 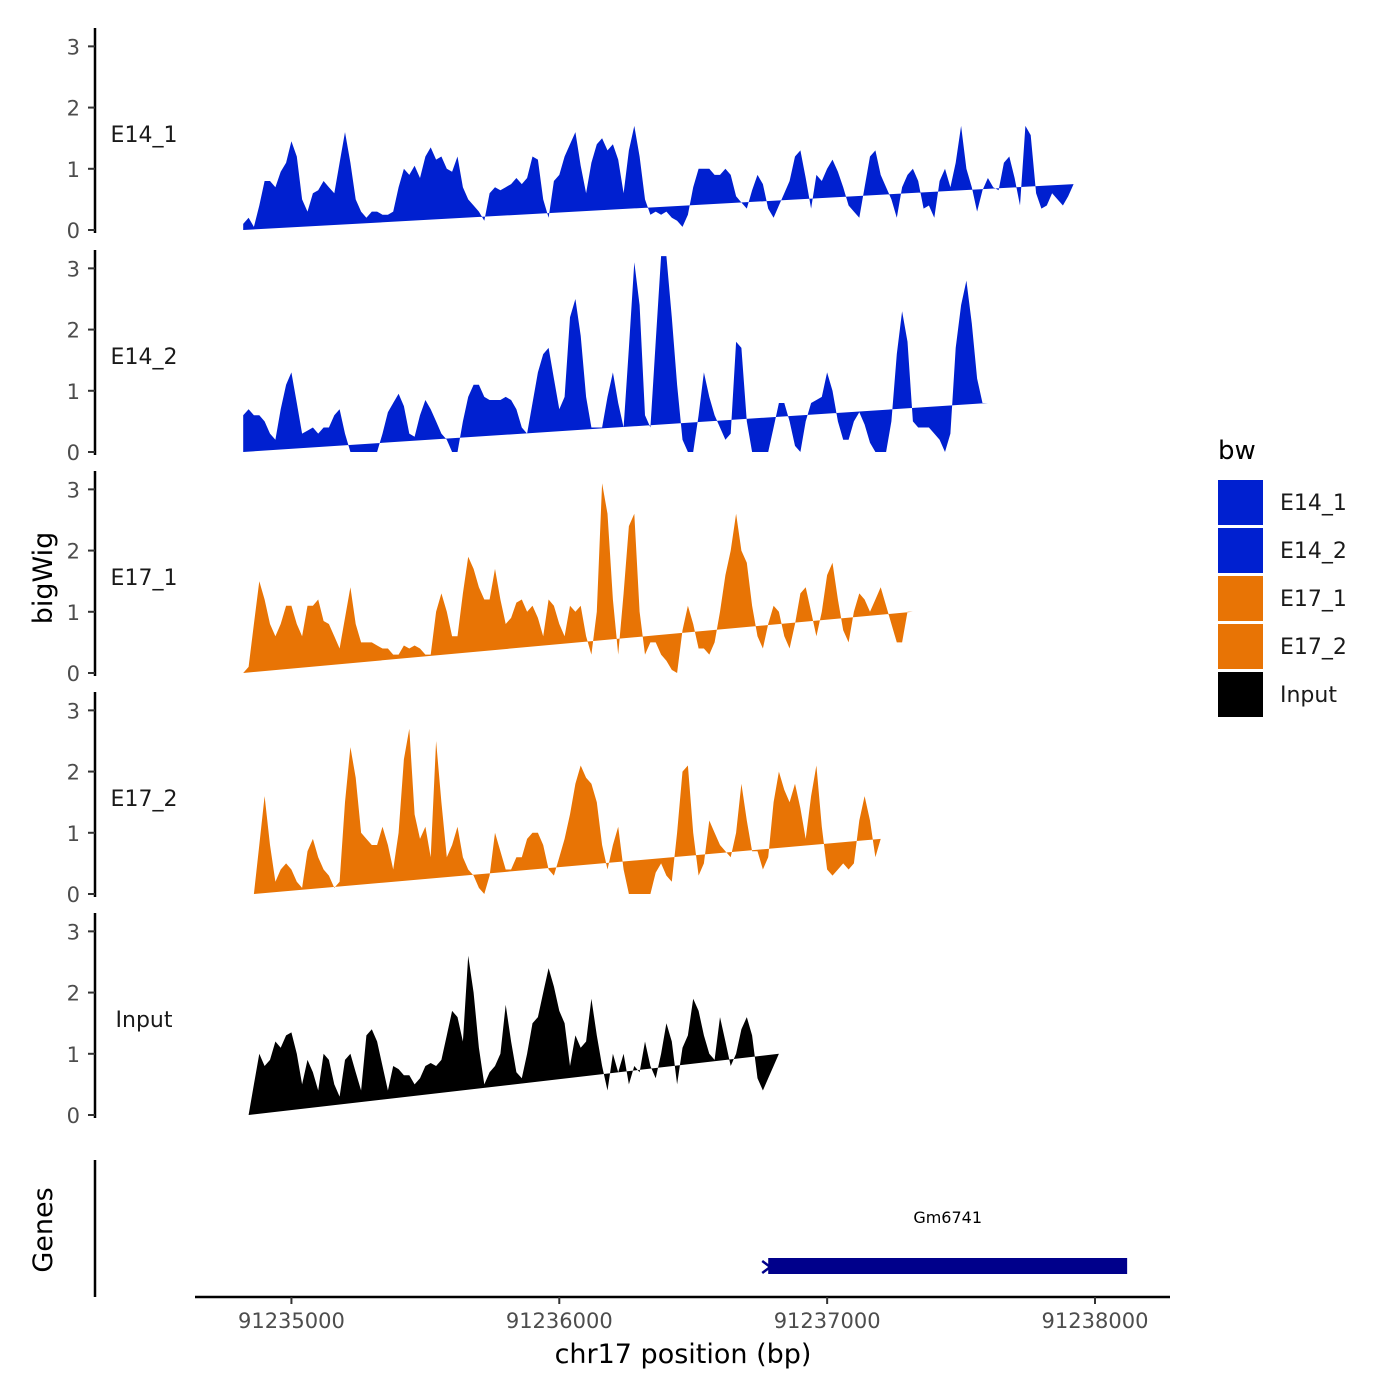 I want to click on gene-track-title: Genes, so click(x=43, y=1229).